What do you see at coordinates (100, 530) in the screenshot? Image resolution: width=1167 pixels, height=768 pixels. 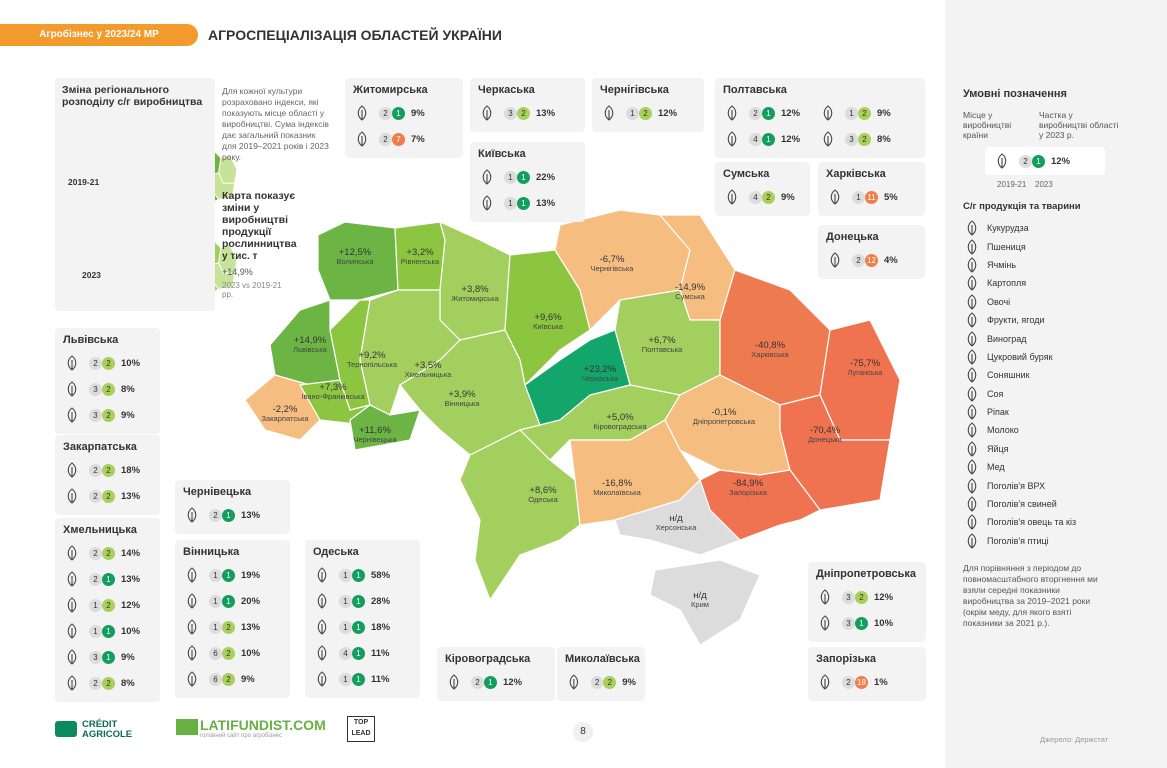 I see `card-title: Хмельницька` at bounding box center [100, 530].